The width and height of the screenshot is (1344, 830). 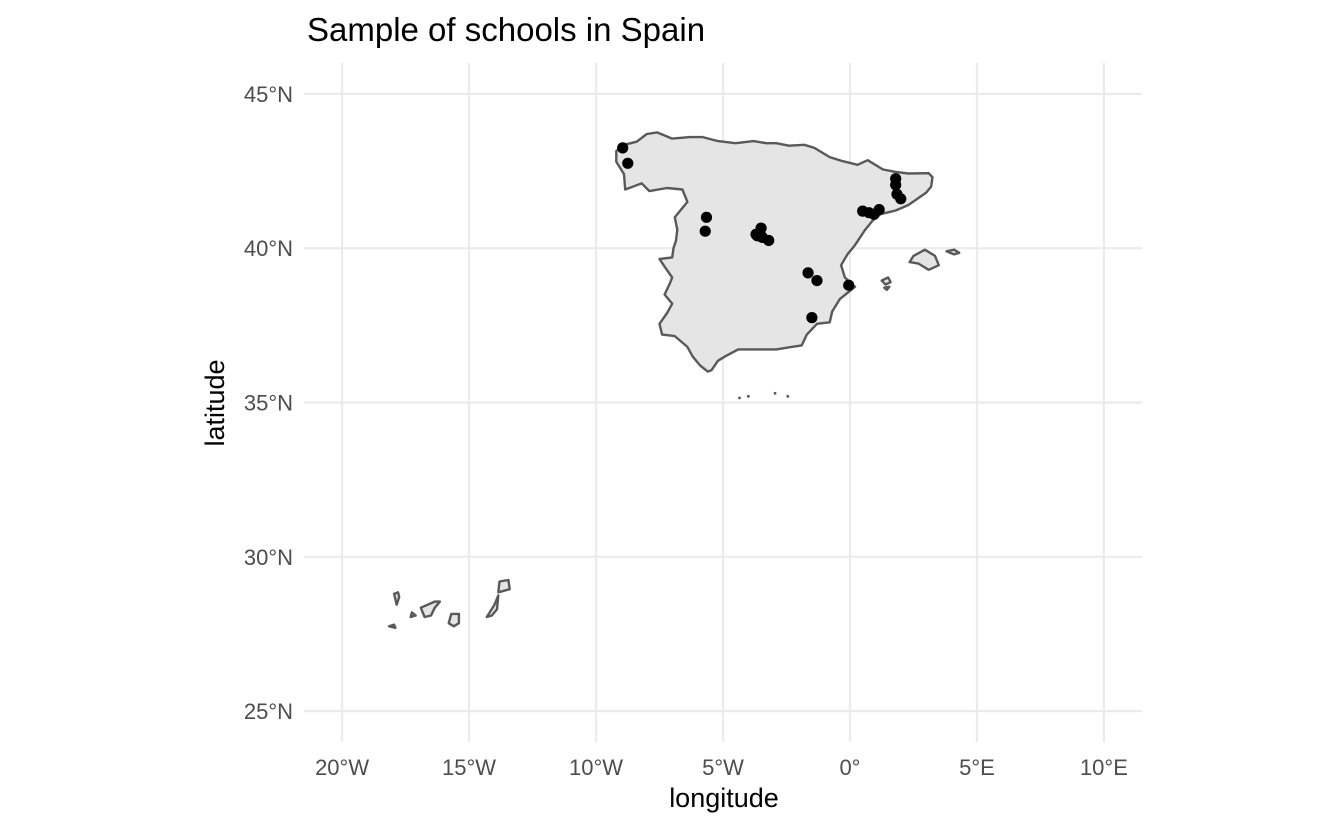 What do you see at coordinates (268, 248) in the screenshot?
I see `y-tick-label-3: 40°N` at bounding box center [268, 248].